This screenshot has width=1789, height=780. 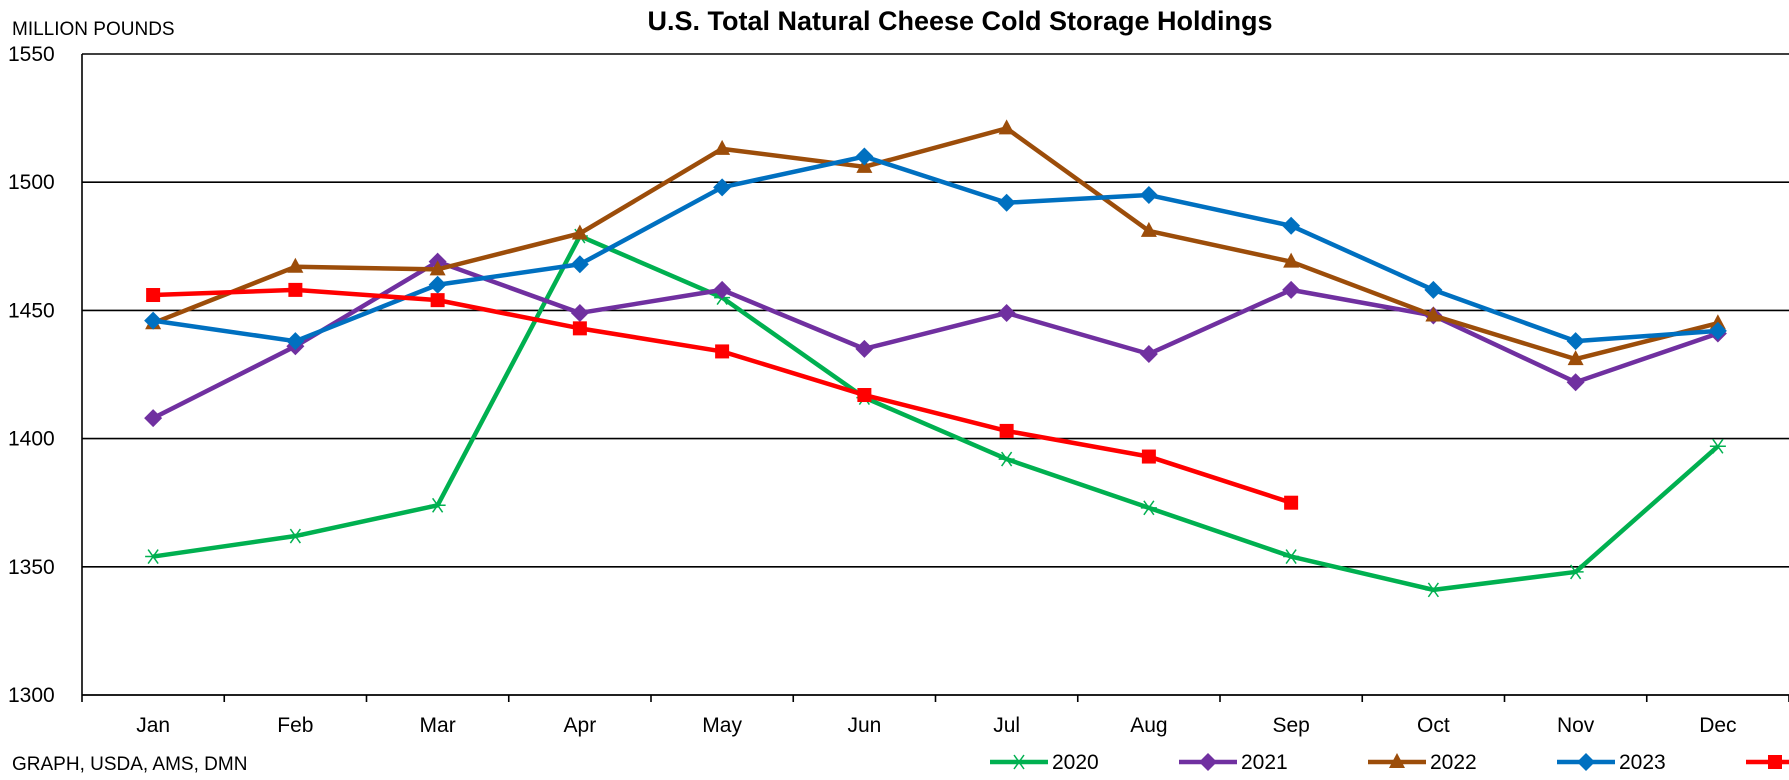 What do you see at coordinates (1075, 762) in the screenshot?
I see `legend-label: 2020` at bounding box center [1075, 762].